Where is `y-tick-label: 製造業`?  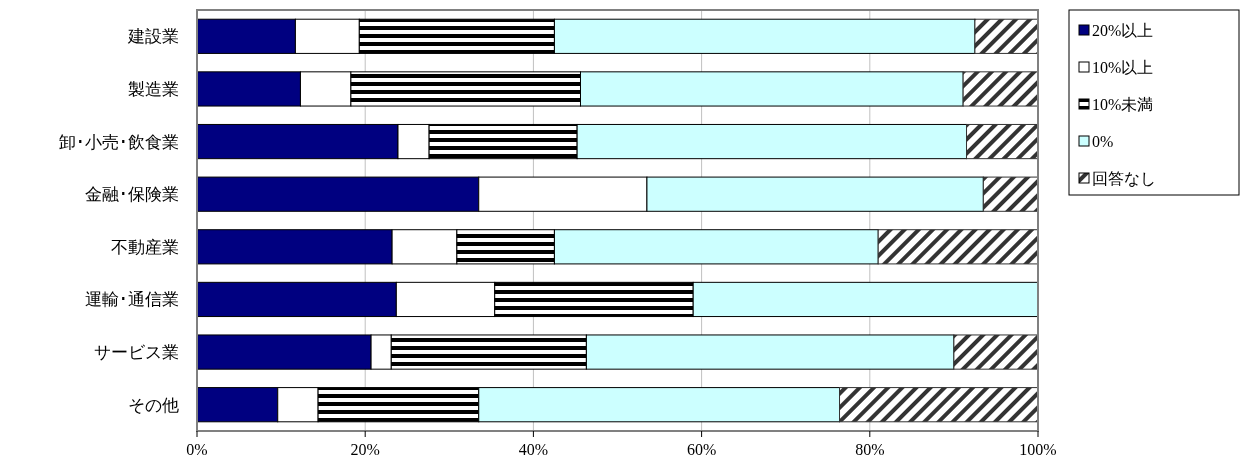 y-tick-label: 製造業 is located at coordinates (153, 89).